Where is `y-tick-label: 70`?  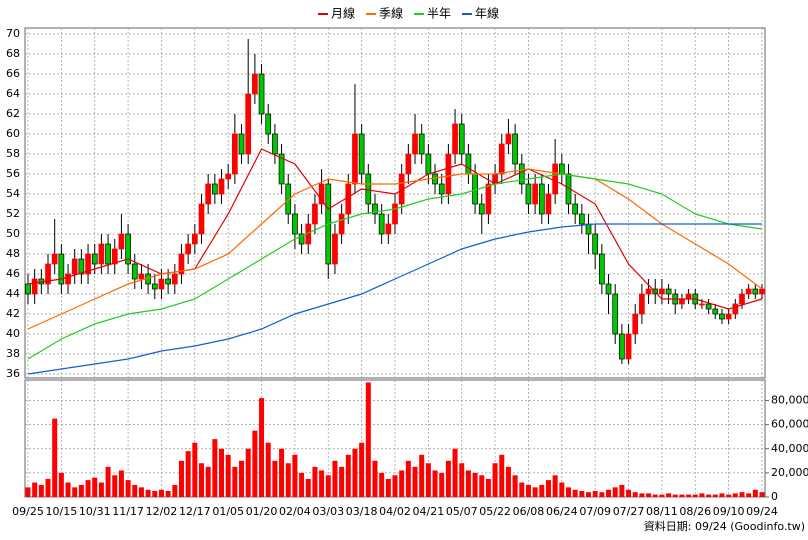
y-tick-label: 70 is located at coordinates (13, 33).